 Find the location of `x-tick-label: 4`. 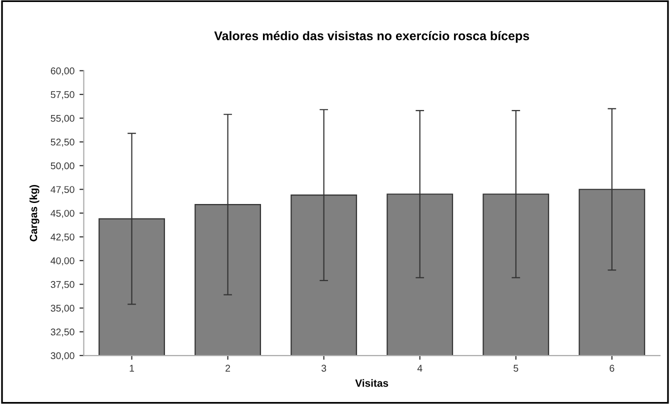

x-tick-label: 4 is located at coordinates (419, 368).